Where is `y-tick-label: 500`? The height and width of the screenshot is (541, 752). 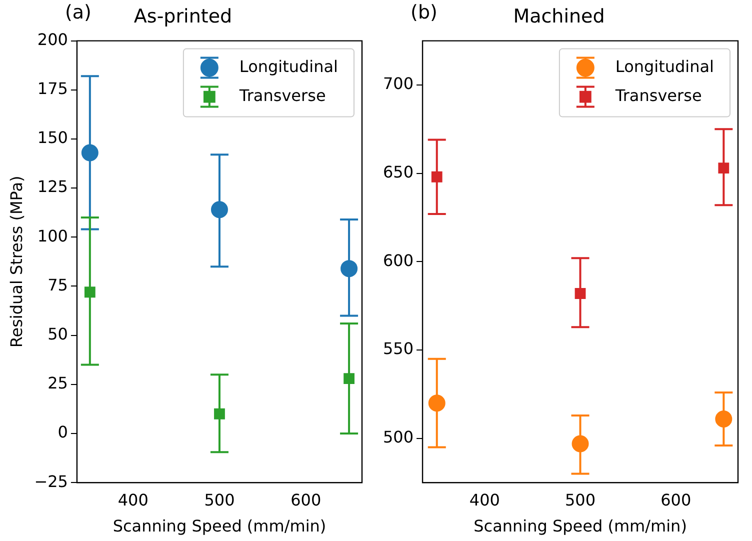
y-tick-label: 500 is located at coordinates (398, 437).